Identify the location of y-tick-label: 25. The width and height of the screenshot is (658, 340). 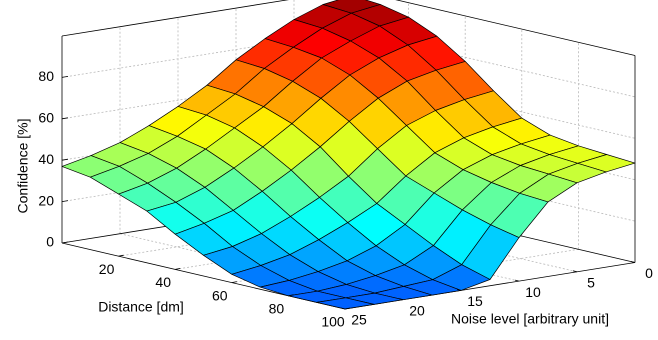
(359, 320).